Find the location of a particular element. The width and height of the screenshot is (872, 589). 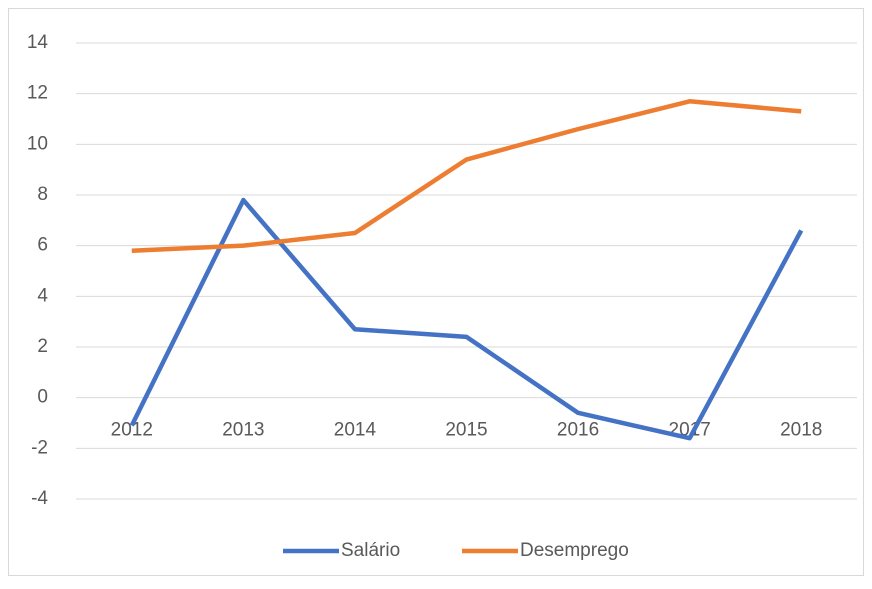

y-tick-label: 10 is located at coordinates (37, 143).